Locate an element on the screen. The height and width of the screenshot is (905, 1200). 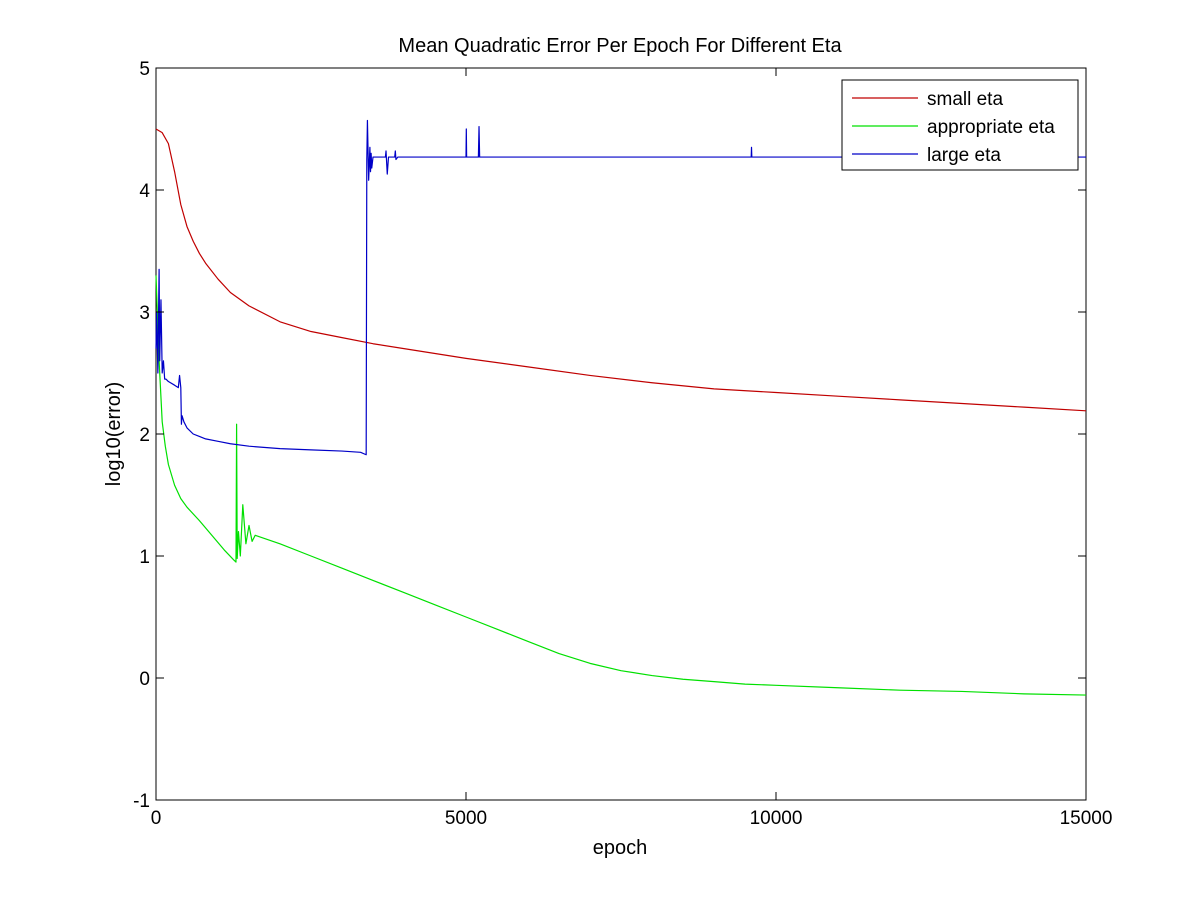
legend-label-2: large eta is located at coordinates (964, 155).